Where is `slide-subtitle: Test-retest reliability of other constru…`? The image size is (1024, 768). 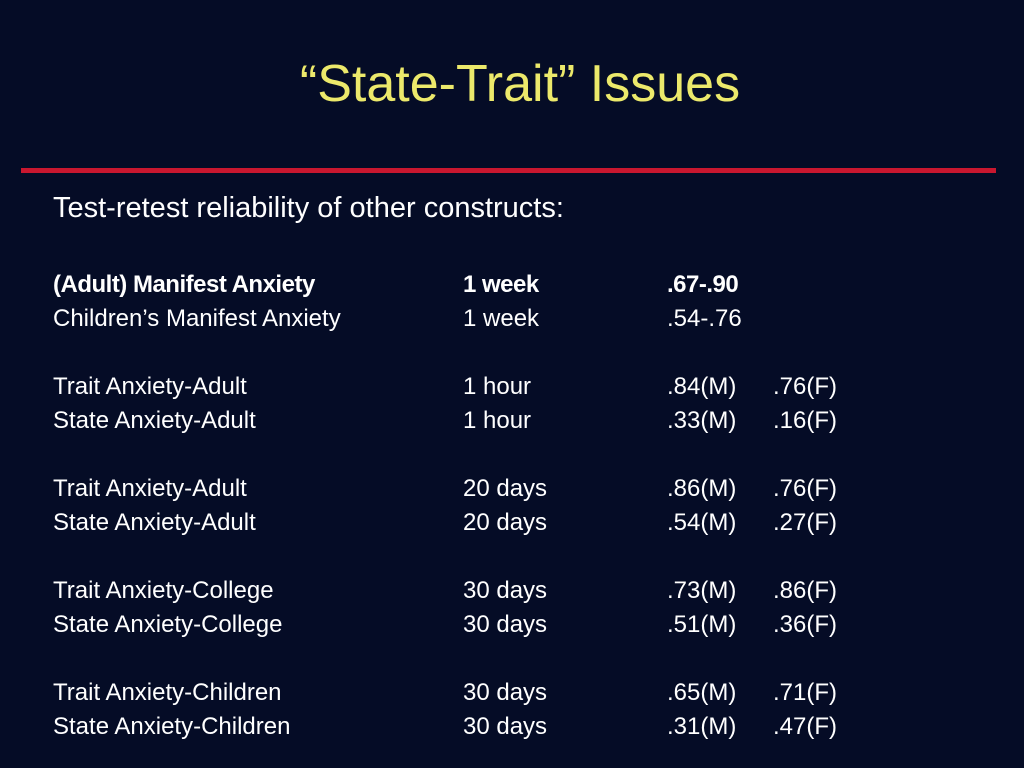
slide-subtitle: Test-retest reliability of other constru… is located at coordinates (308, 208).